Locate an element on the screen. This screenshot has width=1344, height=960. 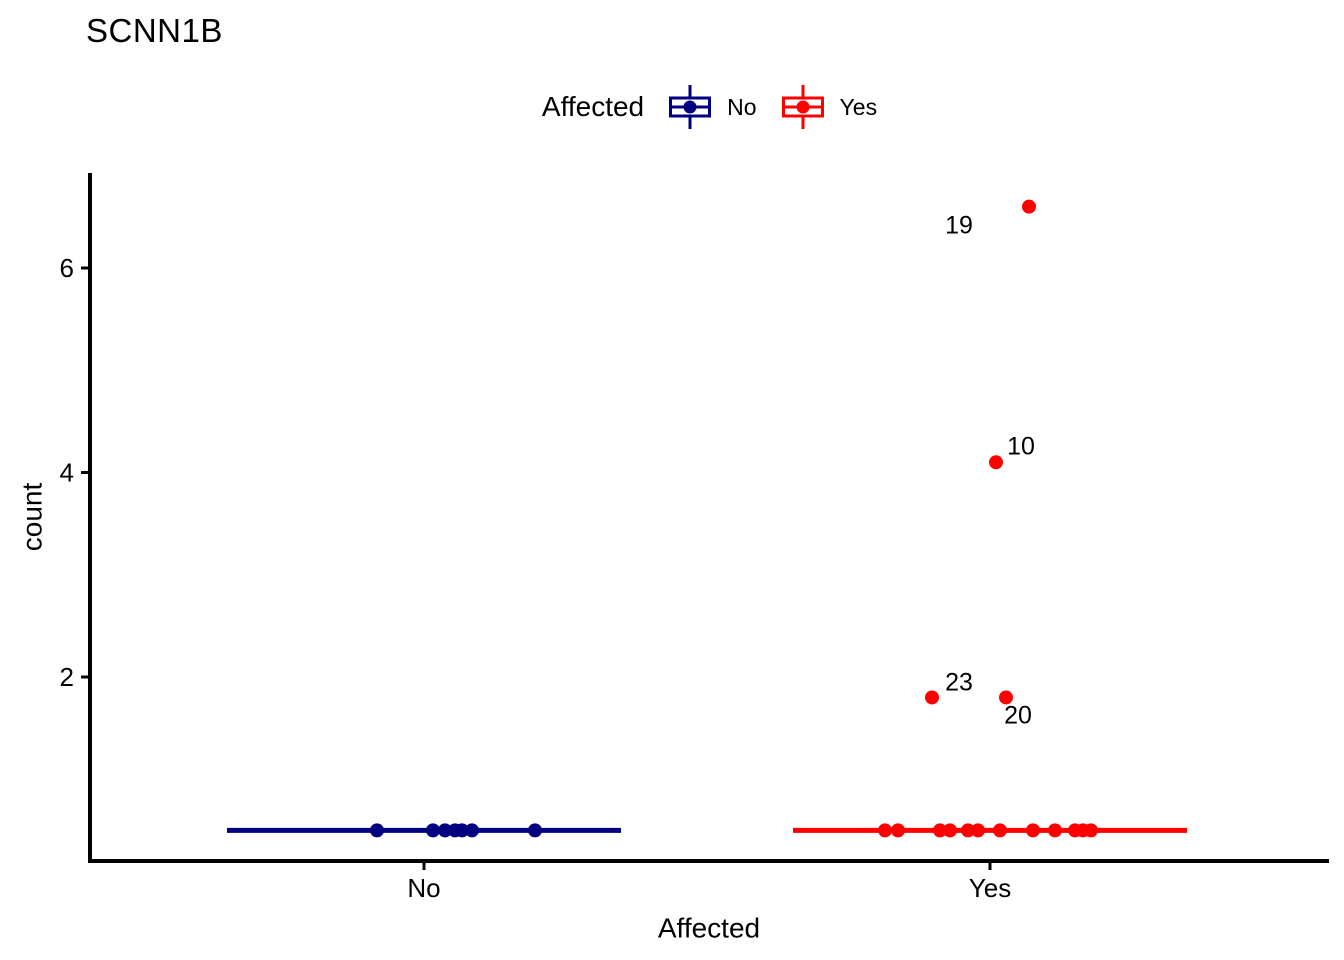
y-tick-label: 6 is located at coordinates (67, 268).